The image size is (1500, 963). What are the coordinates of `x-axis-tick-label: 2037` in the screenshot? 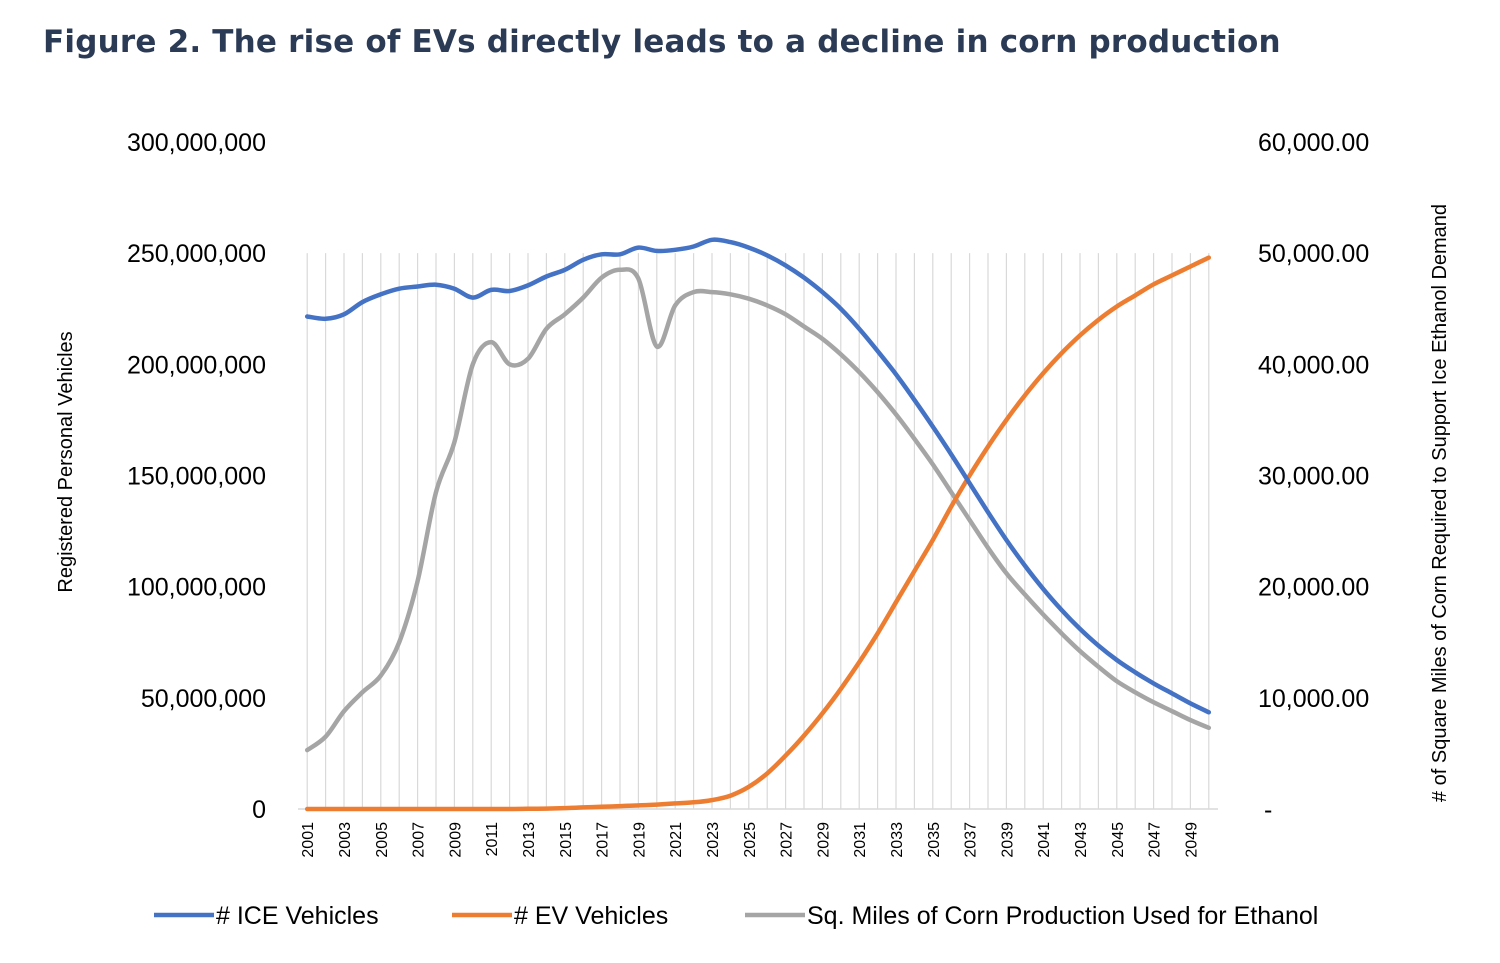 It's located at (971, 840).